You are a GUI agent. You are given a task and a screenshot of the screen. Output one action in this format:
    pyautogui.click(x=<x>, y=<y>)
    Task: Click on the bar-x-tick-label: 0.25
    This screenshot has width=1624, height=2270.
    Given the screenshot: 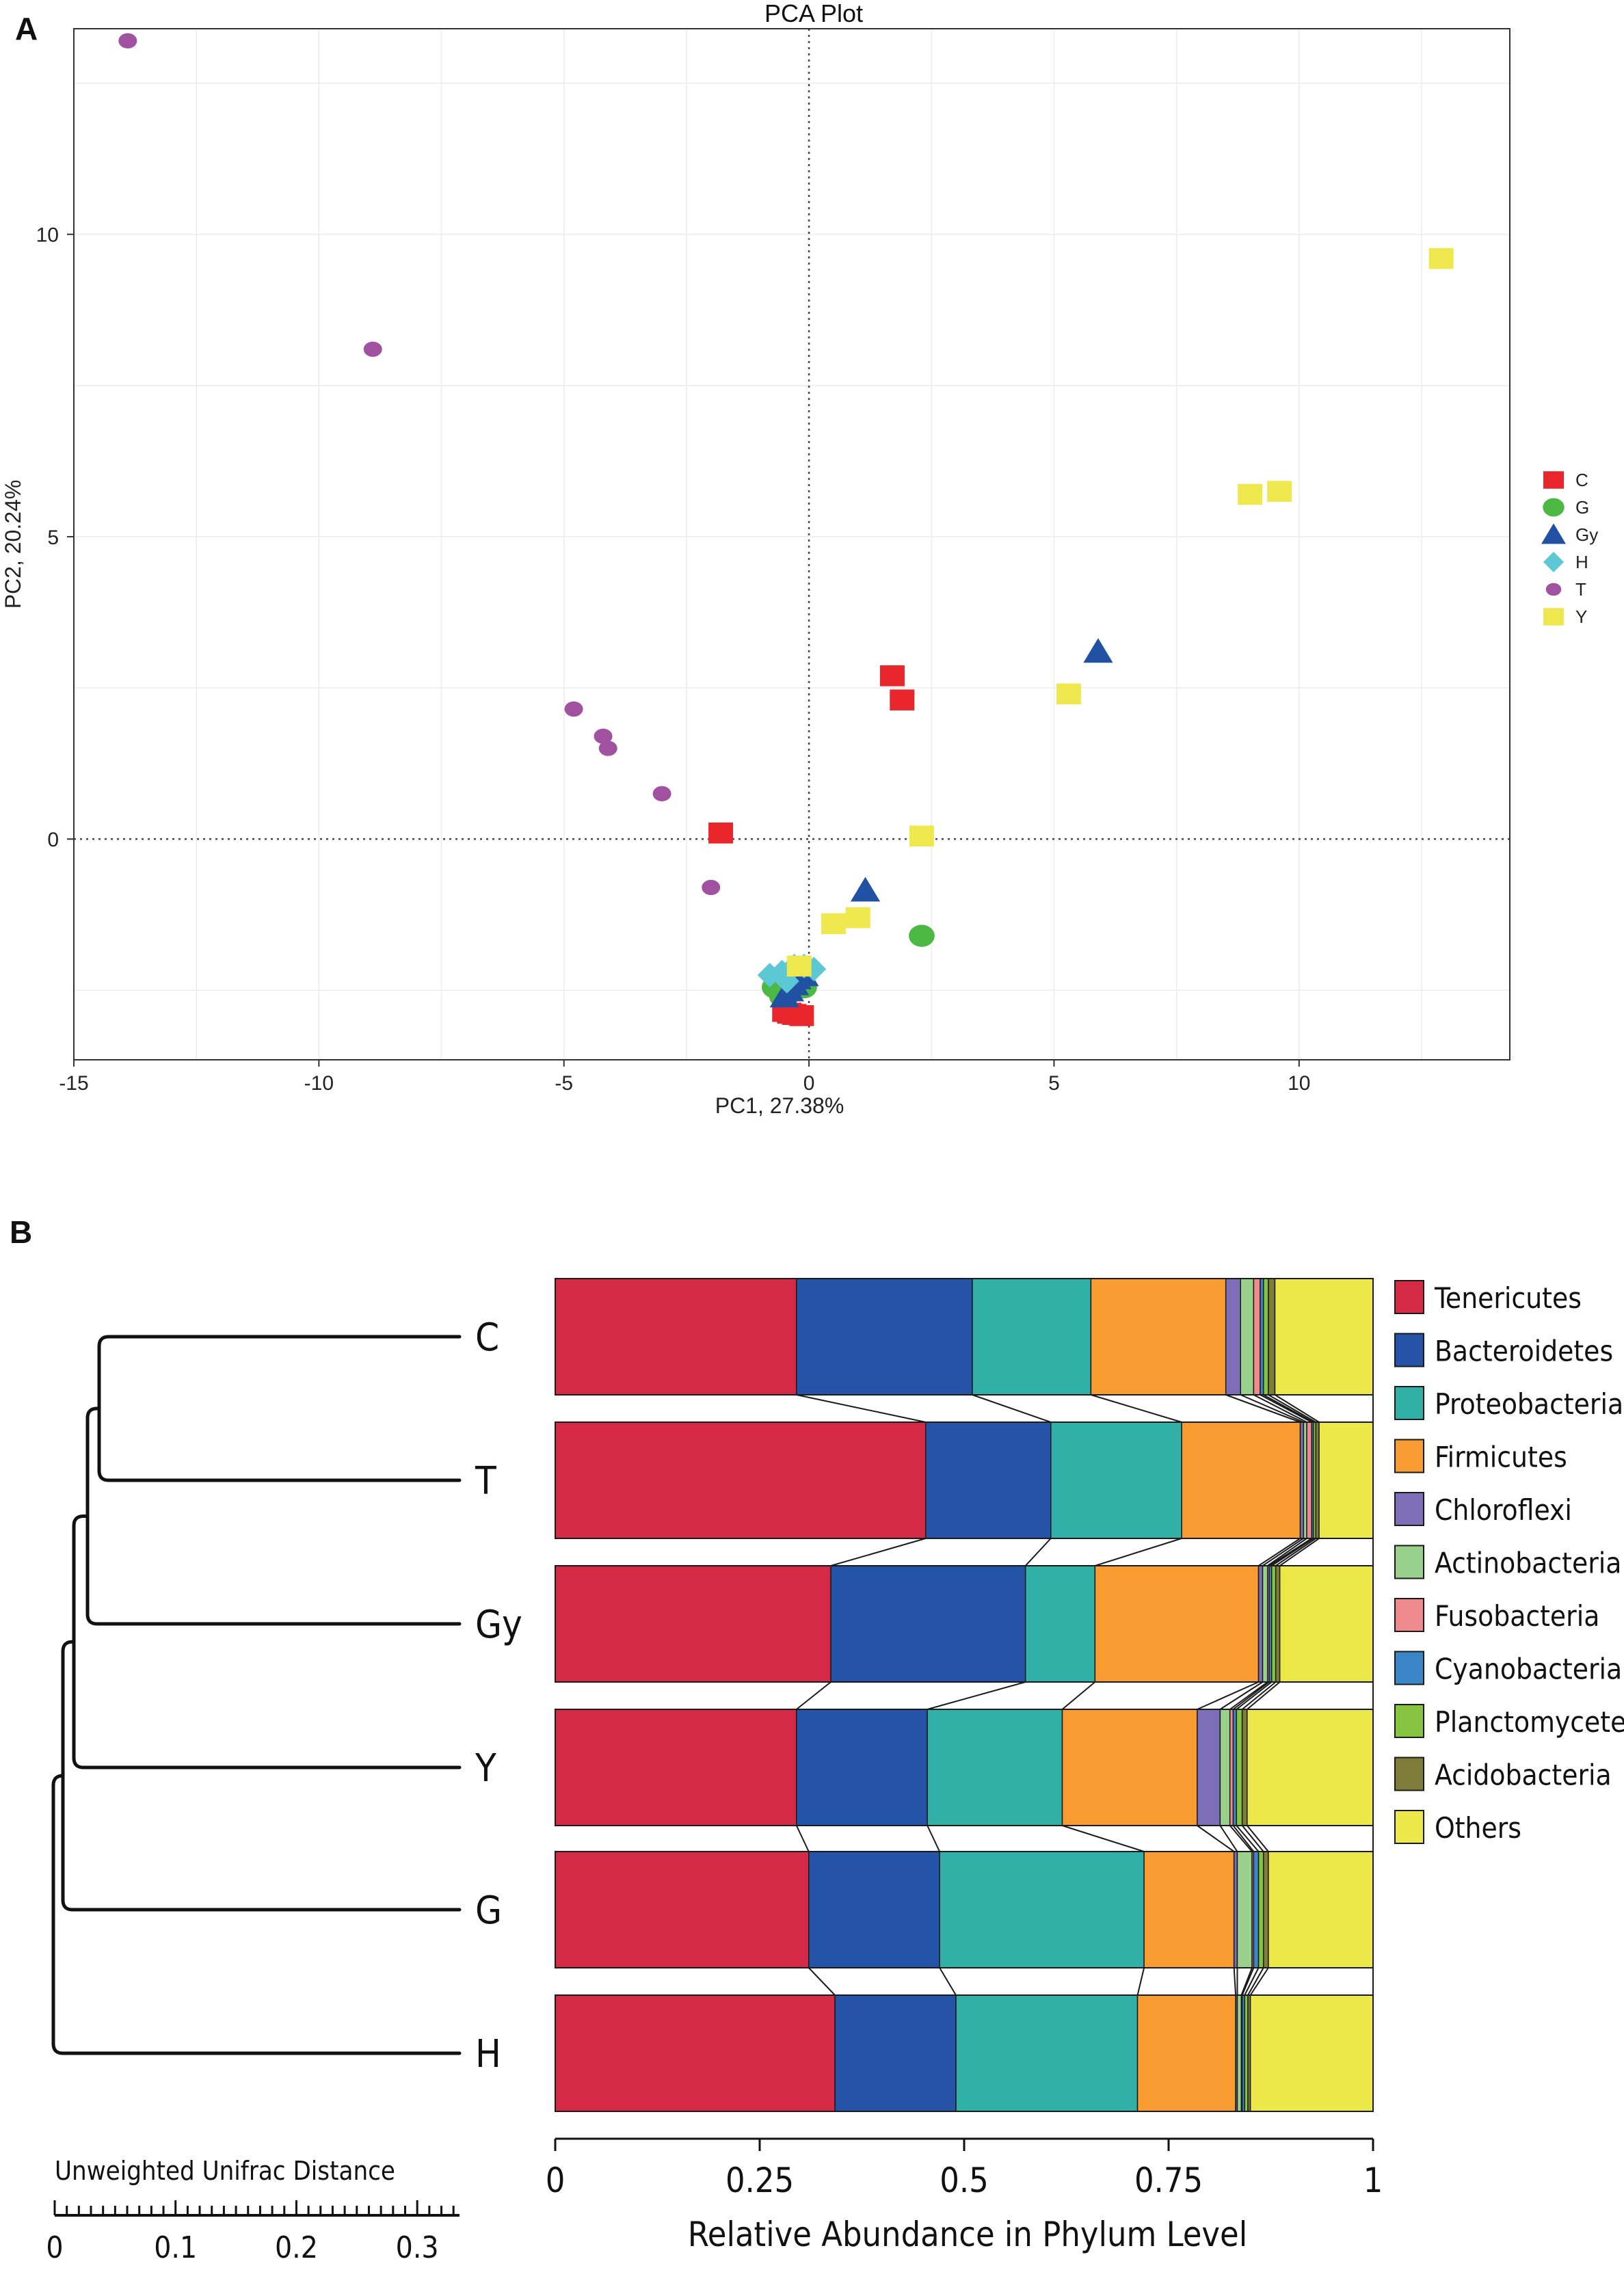 What is the action you would take?
    pyautogui.click(x=760, y=2180)
    